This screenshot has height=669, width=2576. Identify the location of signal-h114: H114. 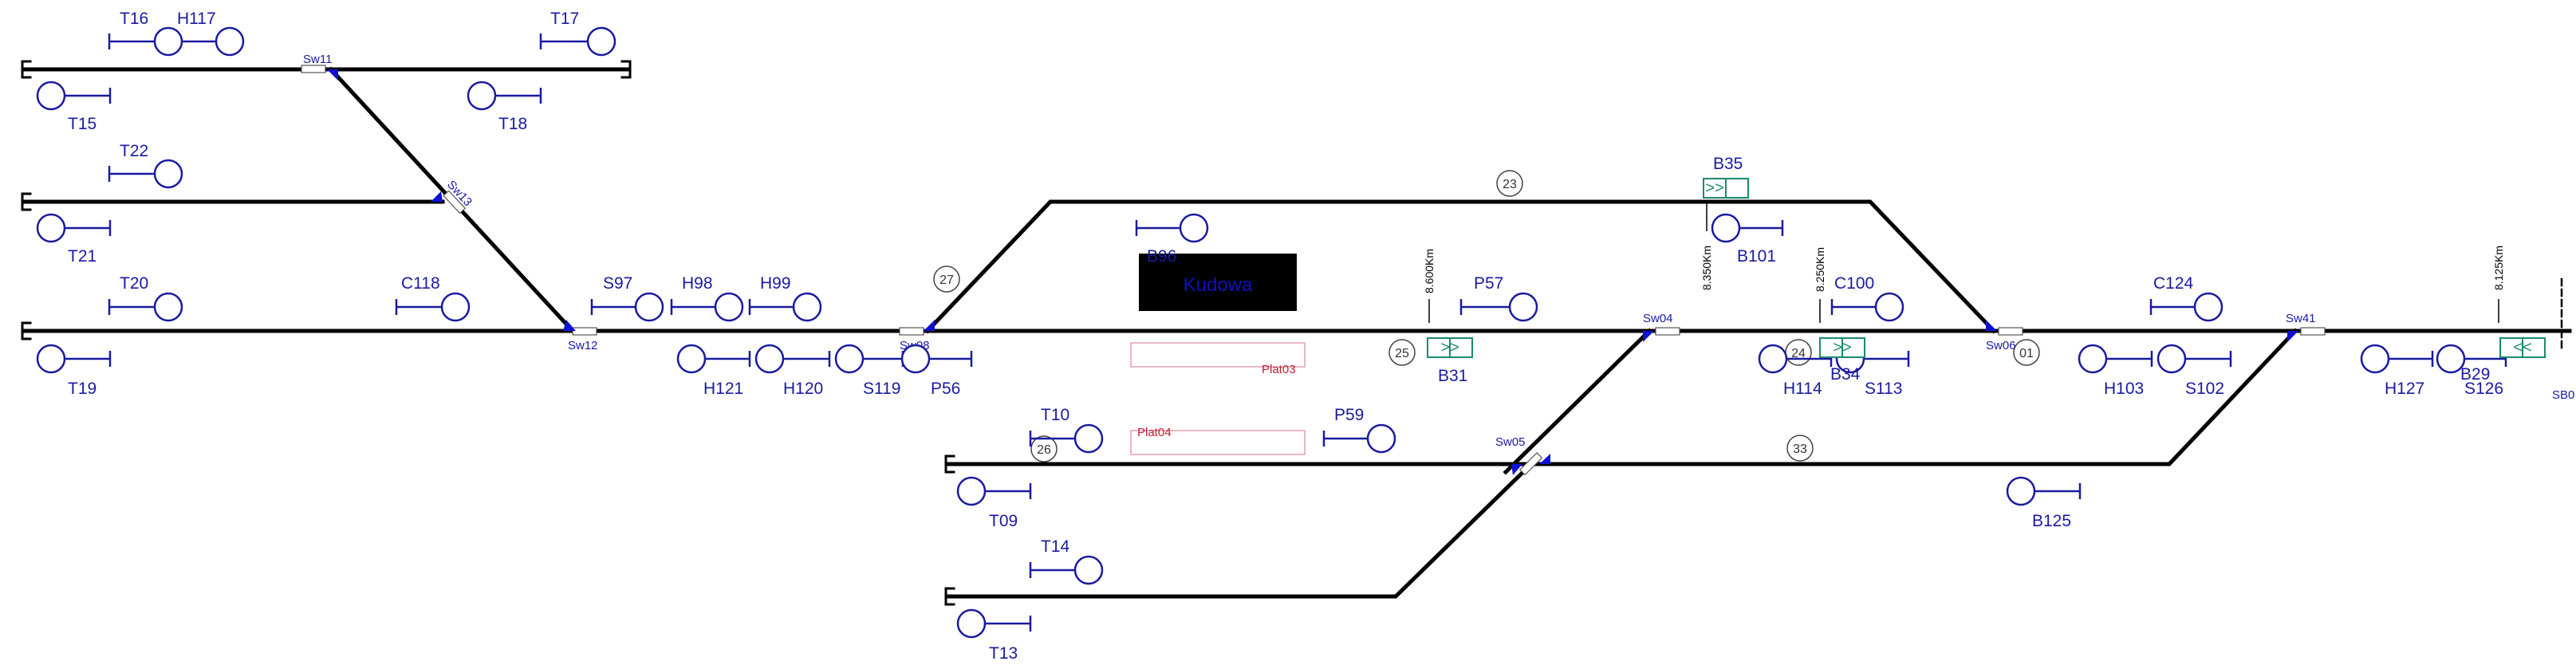
(1795, 371).